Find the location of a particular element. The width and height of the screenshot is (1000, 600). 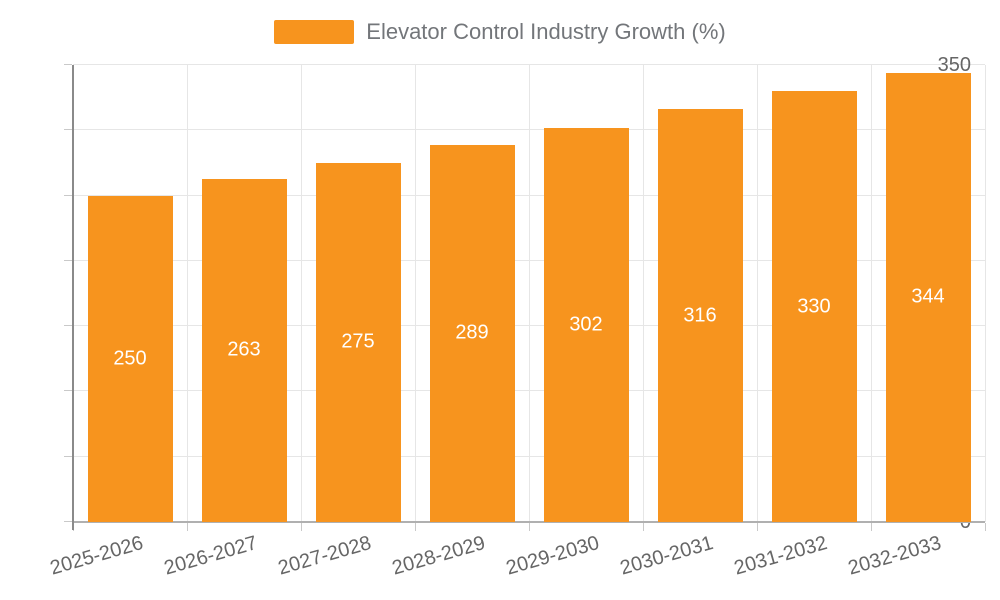

y-axis-line is located at coordinates (73, 297).